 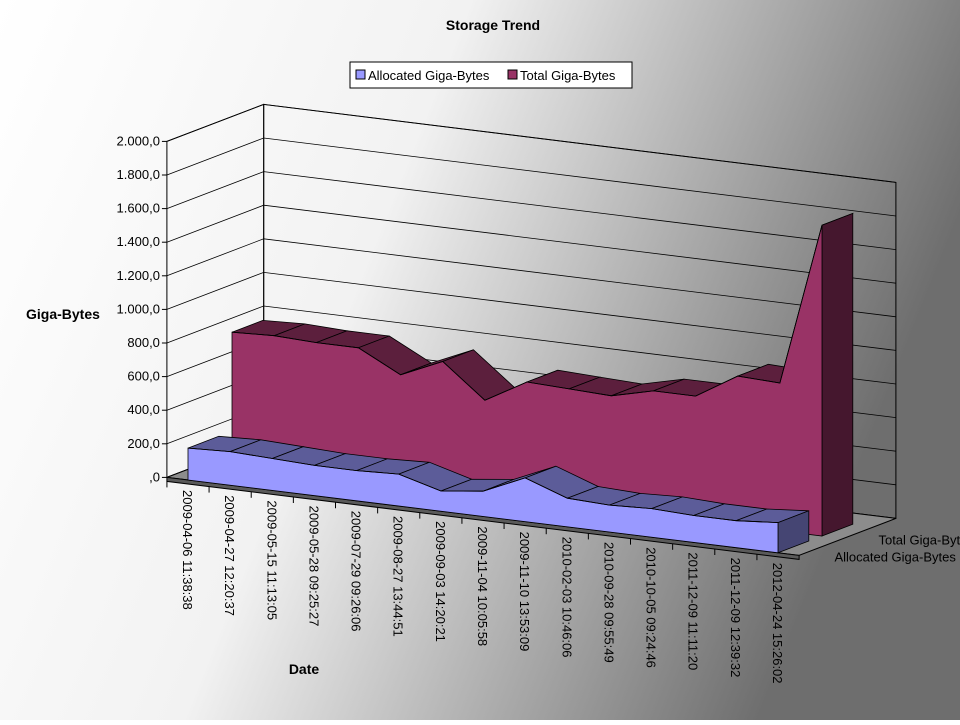 What do you see at coordinates (138, 275) in the screenshot?
I see `y-tick-label: 1.200,0` at bounding box center [138, 275].